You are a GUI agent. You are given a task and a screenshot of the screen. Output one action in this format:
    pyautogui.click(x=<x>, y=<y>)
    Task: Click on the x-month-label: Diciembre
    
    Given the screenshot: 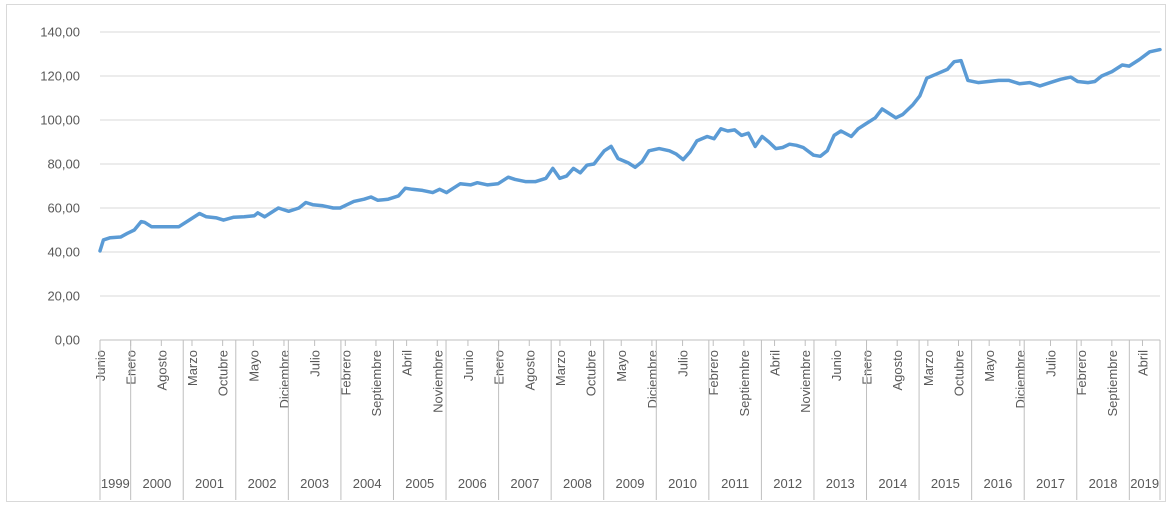 What is the action you would take?
    pyautogui.click(x=652, y=379)
    